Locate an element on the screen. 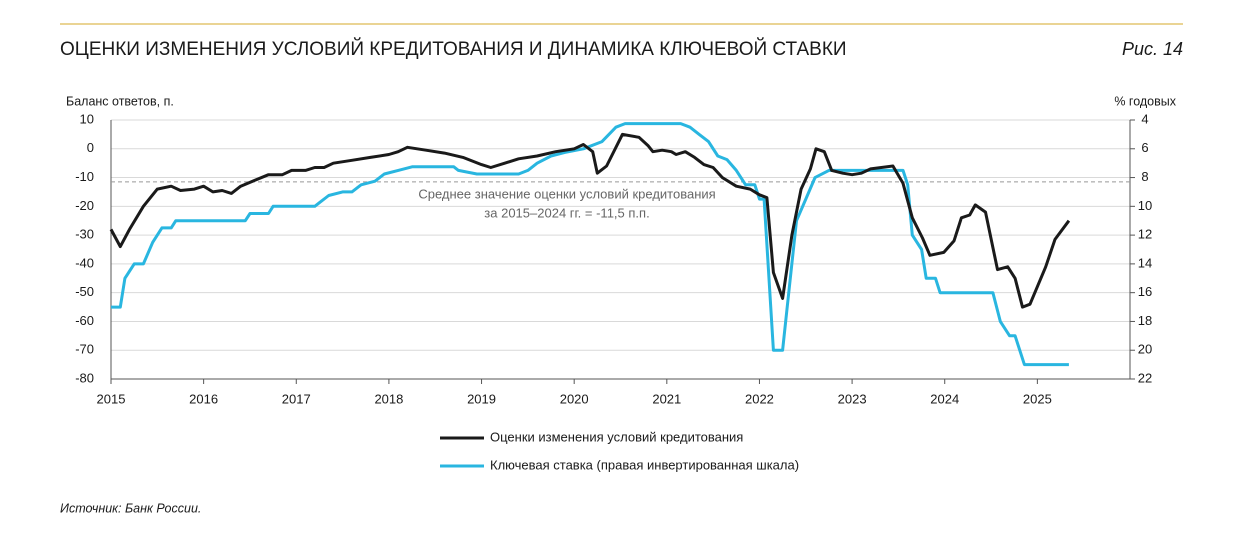  y-tick-label: -50 is located at coordinates (84, 291).